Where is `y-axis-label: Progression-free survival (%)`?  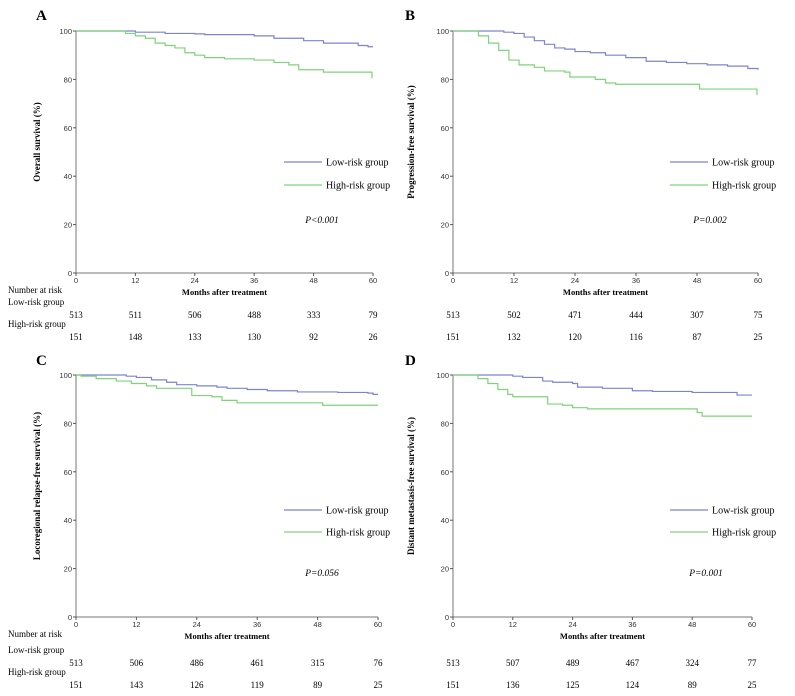 y-axis-label: Progression-free survival (%) is located at coordinates (411, 141).